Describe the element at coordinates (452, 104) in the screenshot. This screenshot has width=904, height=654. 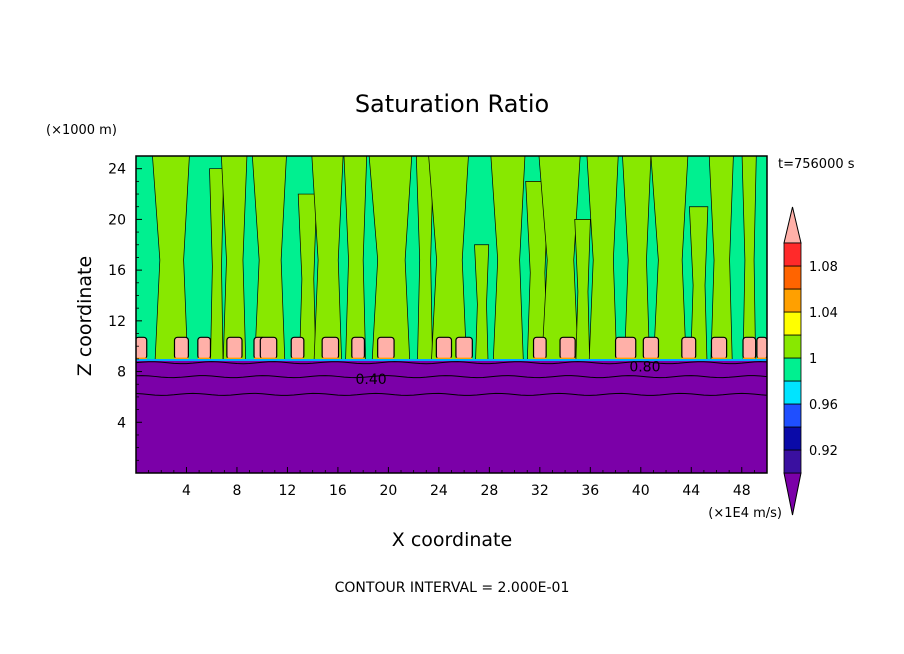
I see `chart-title: Saturation Ratio` at that location.